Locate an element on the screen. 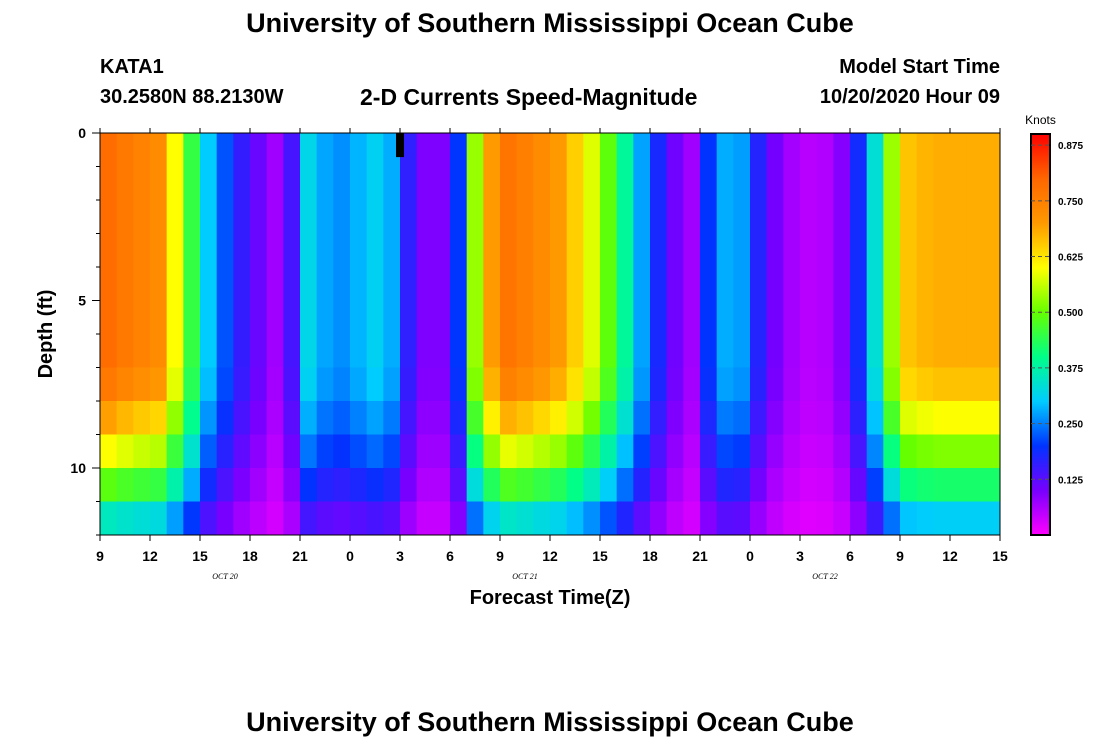  colorbar-tick-label: 0.125 is located at coordinates (1070, 480).